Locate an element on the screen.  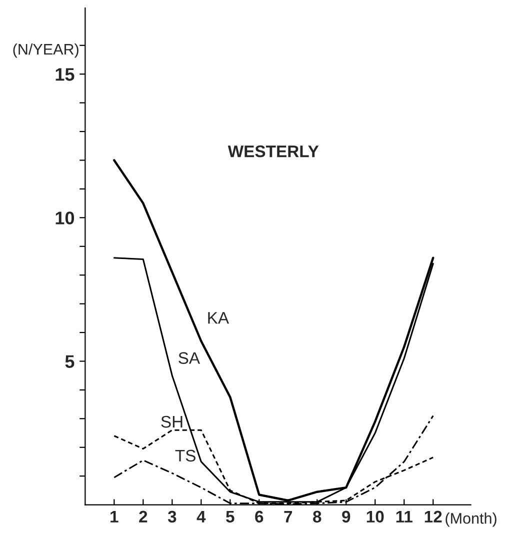
x-tick-label: 12 is located at coordinates (433, 516).